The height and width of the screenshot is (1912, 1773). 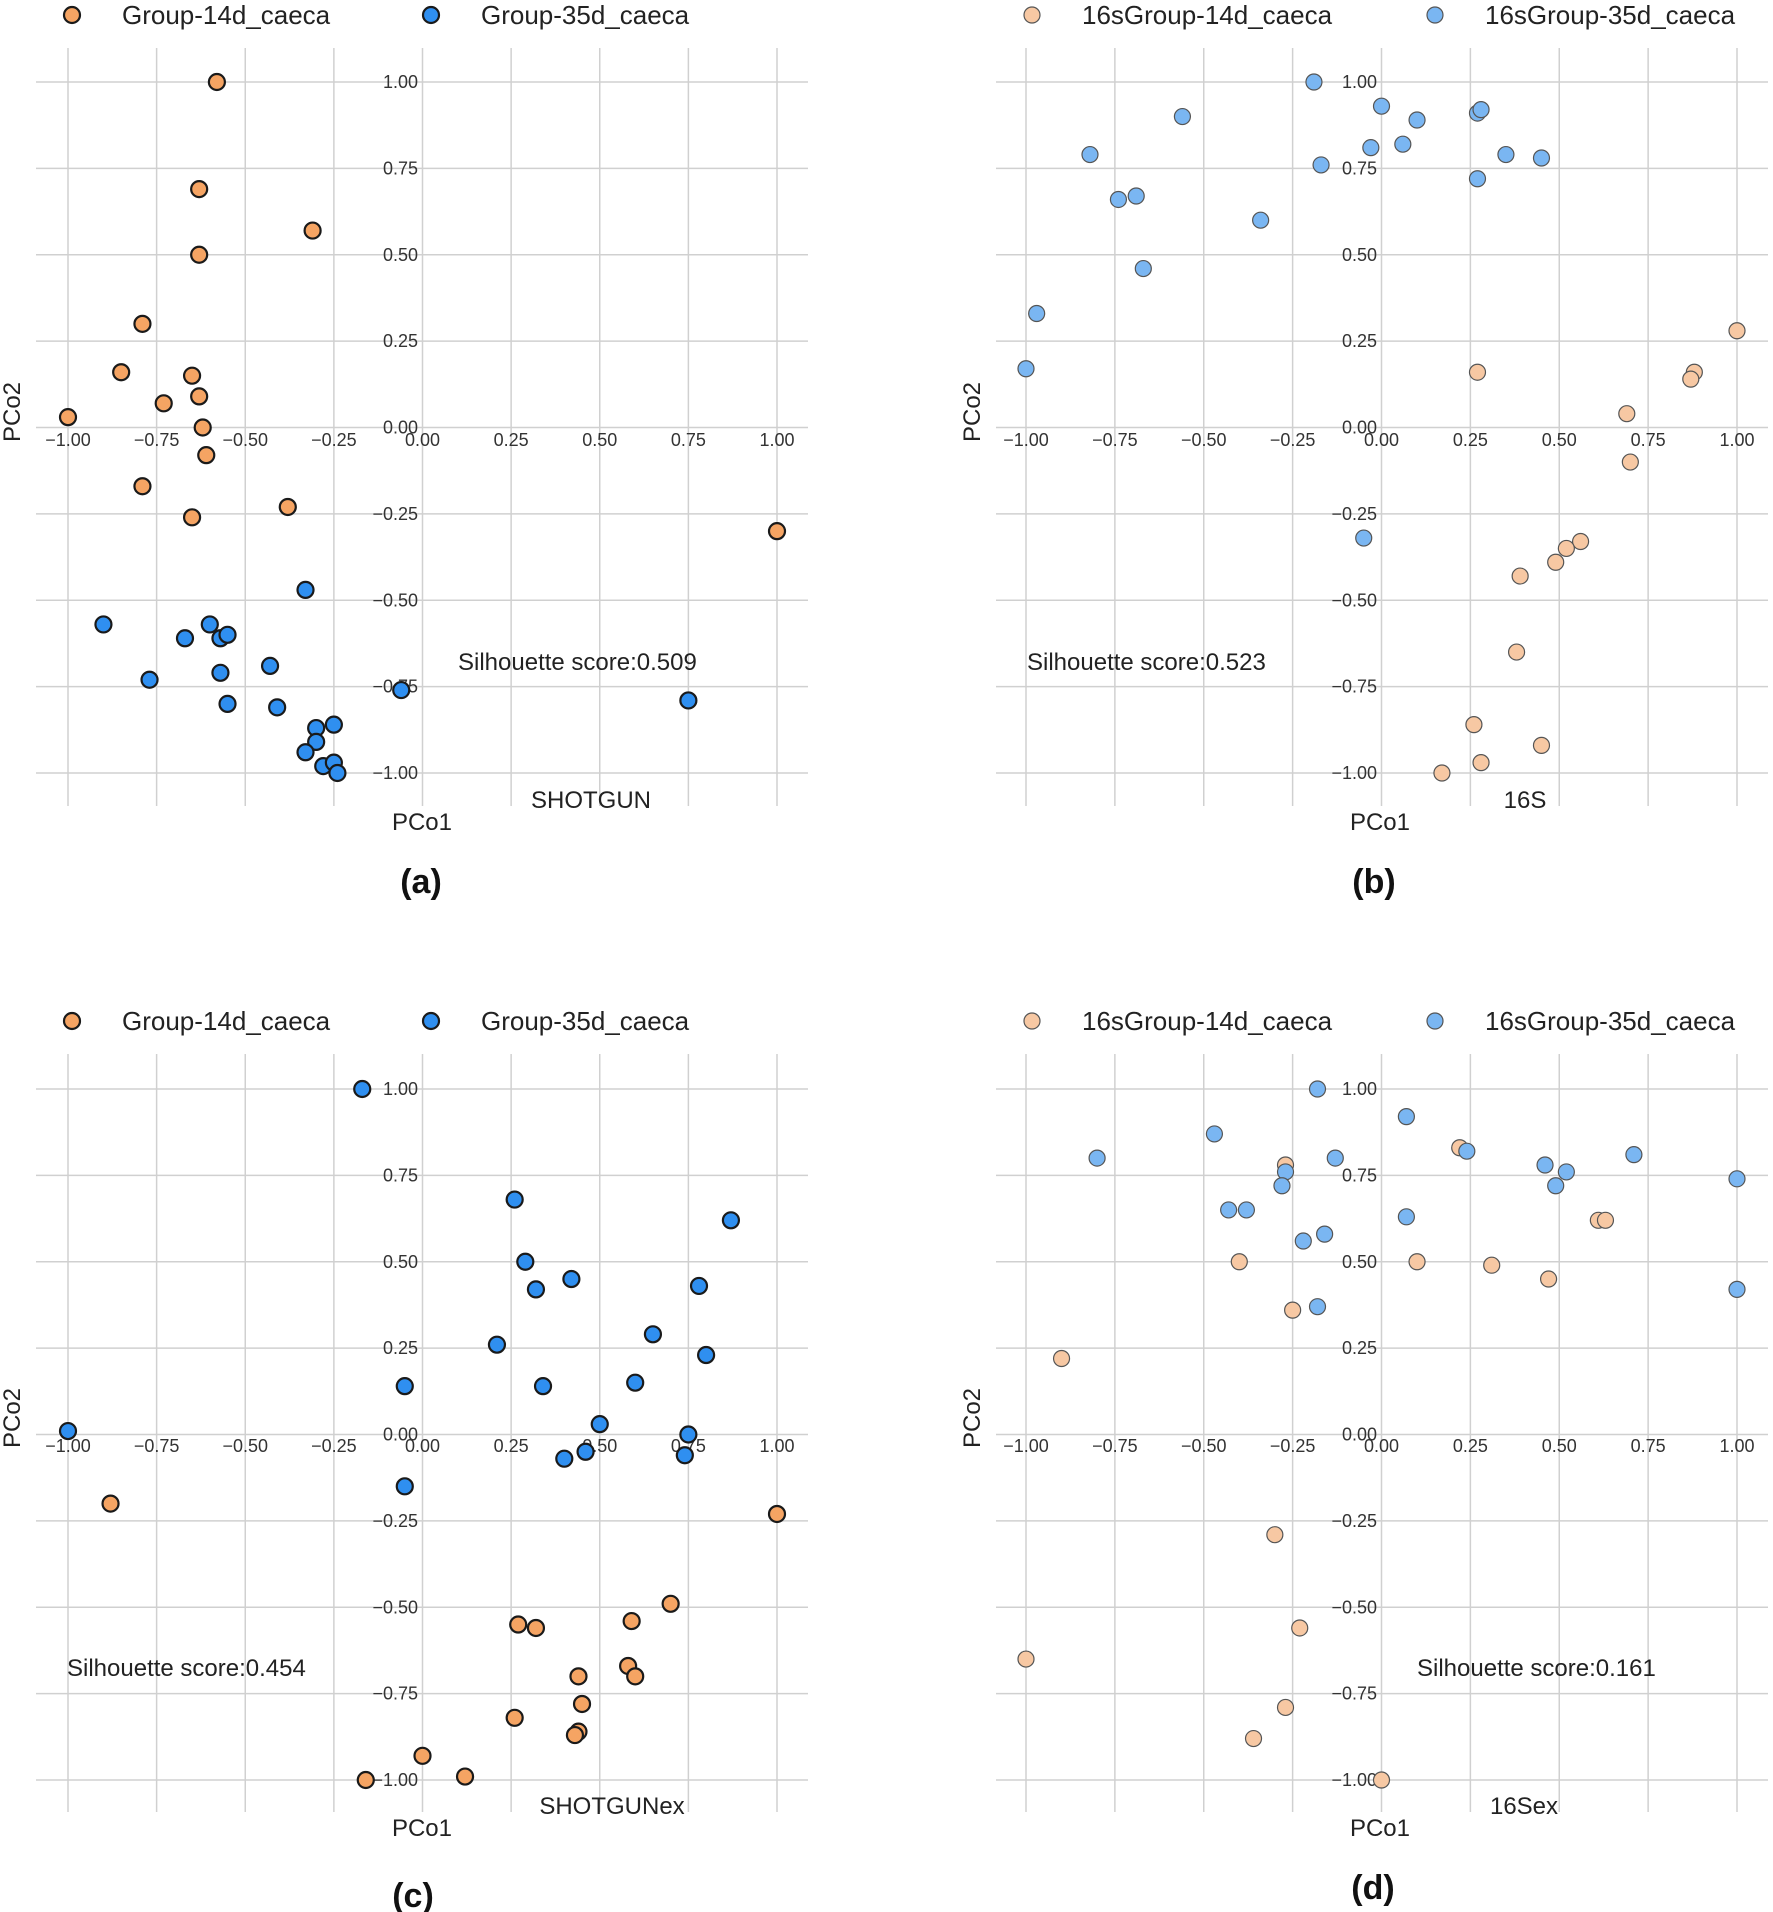 What do you see at coordinates (1115, 440) in the screenshot?
I see `x-tick-label: −0.75` at bounding box center [1115, 440].